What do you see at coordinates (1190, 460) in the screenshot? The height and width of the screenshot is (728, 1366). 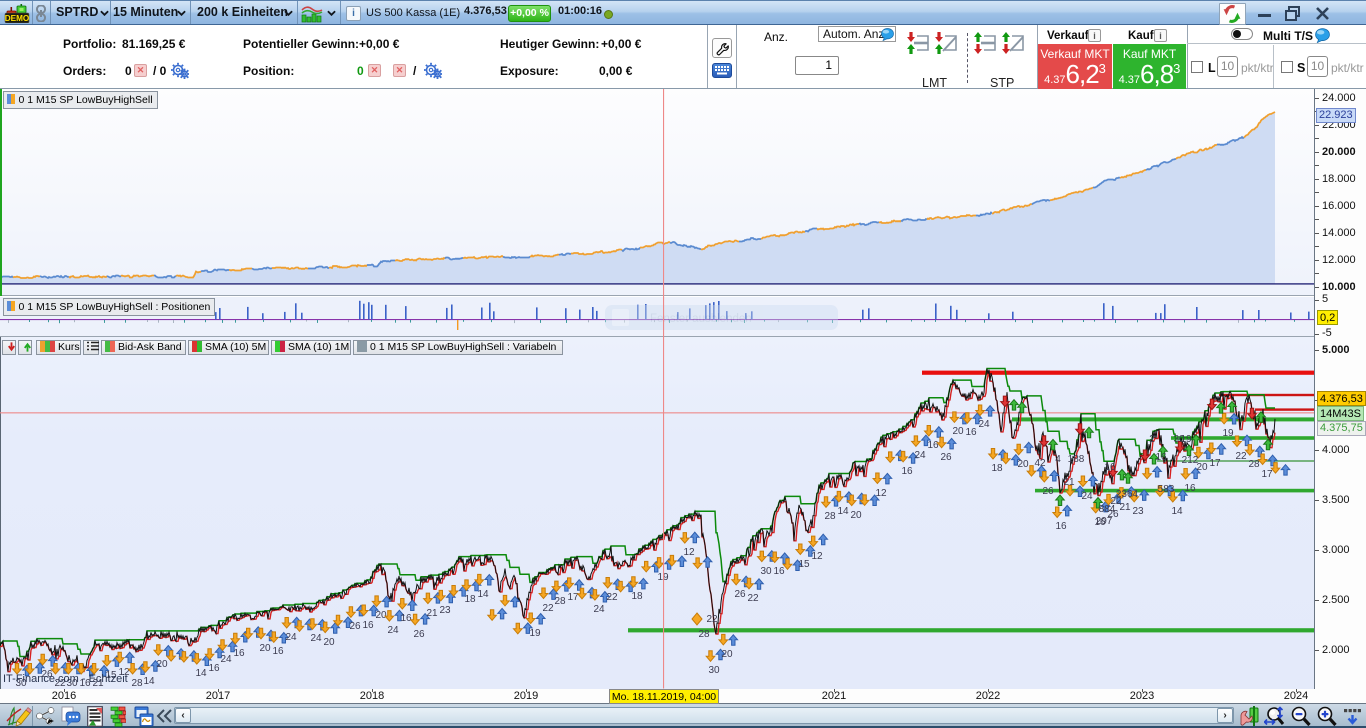 I see `svg-text: 212` at bounding box center [1190, 460].